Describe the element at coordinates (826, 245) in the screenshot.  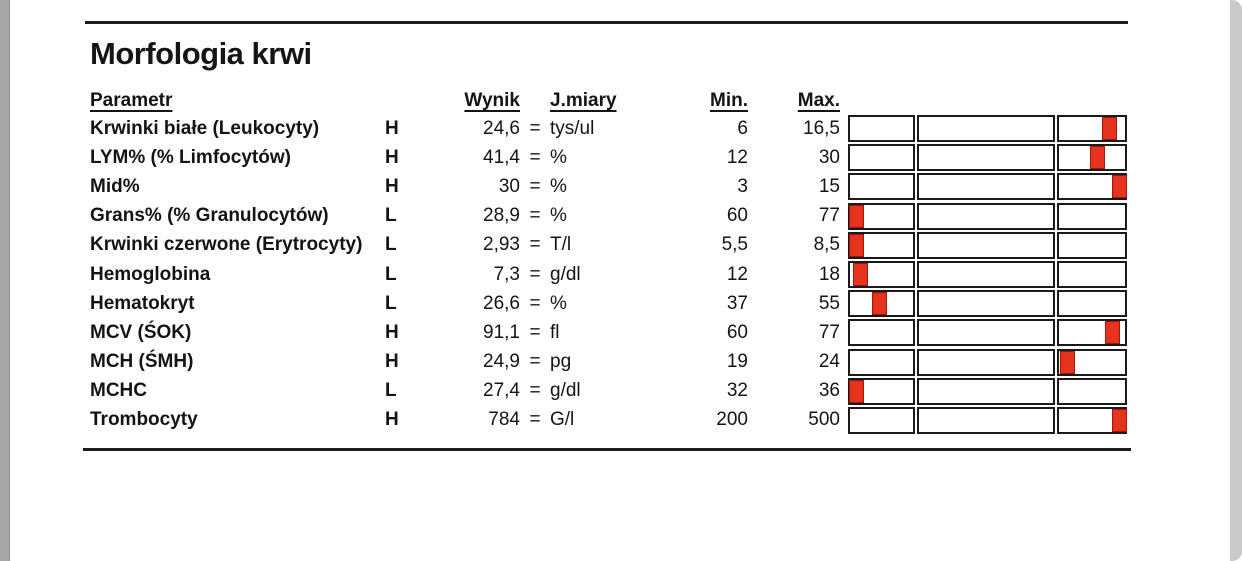
I see `range-max: 8,5` at that location.